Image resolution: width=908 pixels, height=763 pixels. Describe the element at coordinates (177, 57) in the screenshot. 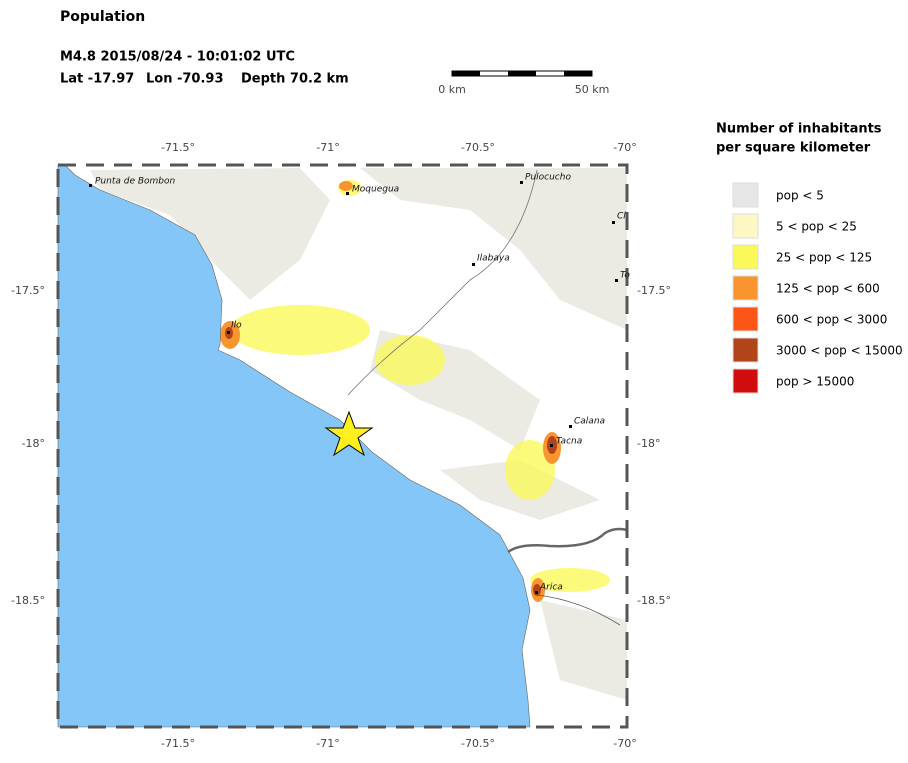

I see `event: M4.8 2015/08/24 - 10:01:02 UTC` at that location.